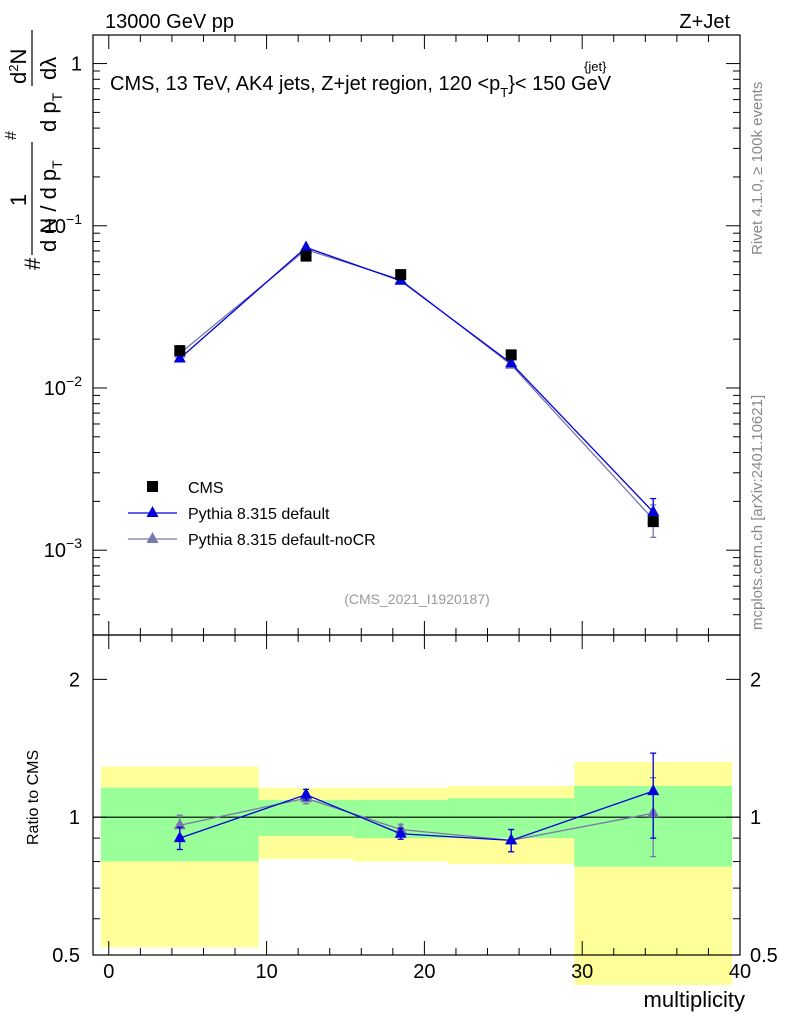  What do you see at coordinates (417, 599) in the screenshot?
I see `analysis-watermark: (CMS_2021_I1920187)` at bounding box center [417, 599].